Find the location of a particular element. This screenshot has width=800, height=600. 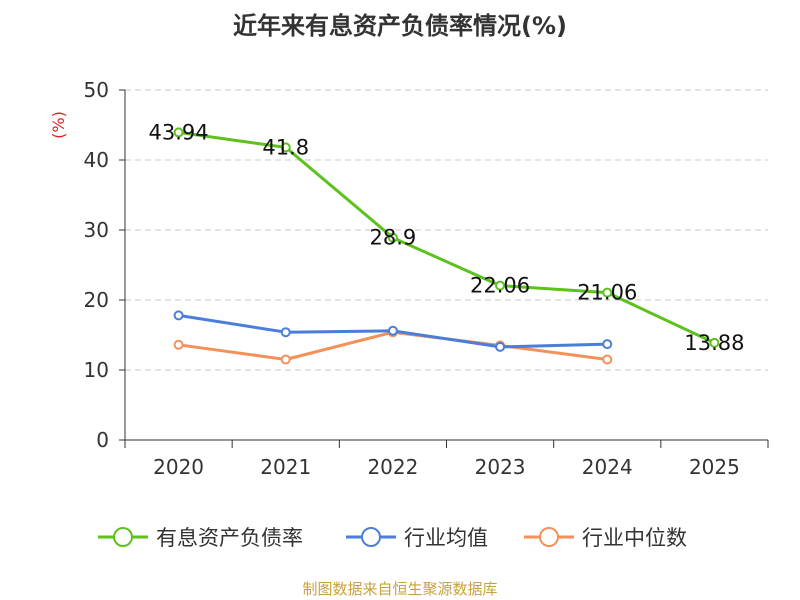

legend: 有息资产负债率 行业均值 行业中位数 is located at coordinates (392, 538).